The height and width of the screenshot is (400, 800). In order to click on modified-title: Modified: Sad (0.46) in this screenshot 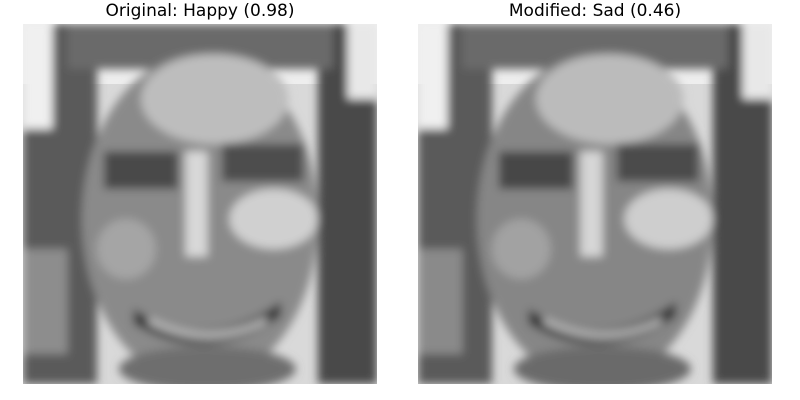, I will do `click(595, 11)`.